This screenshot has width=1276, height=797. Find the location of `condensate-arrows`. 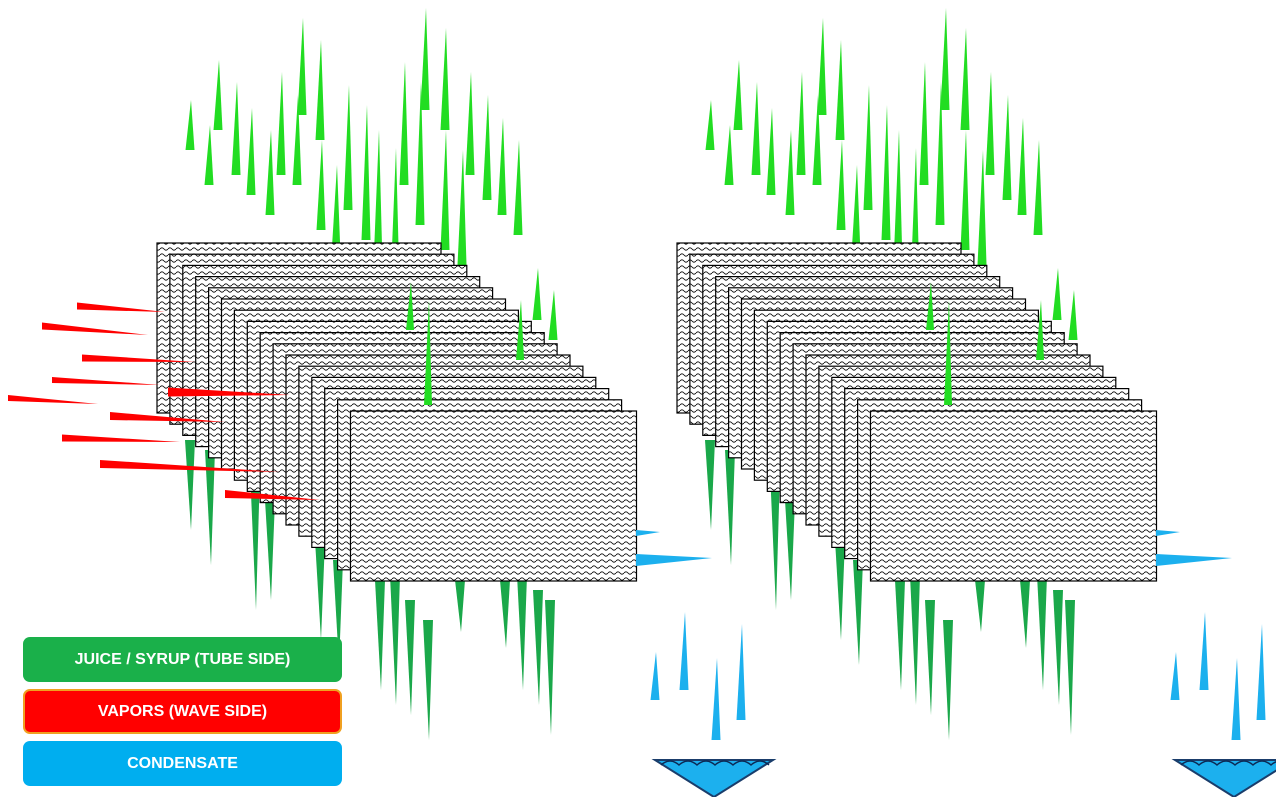

condensate-arrows is located at coordinates (951, 635).